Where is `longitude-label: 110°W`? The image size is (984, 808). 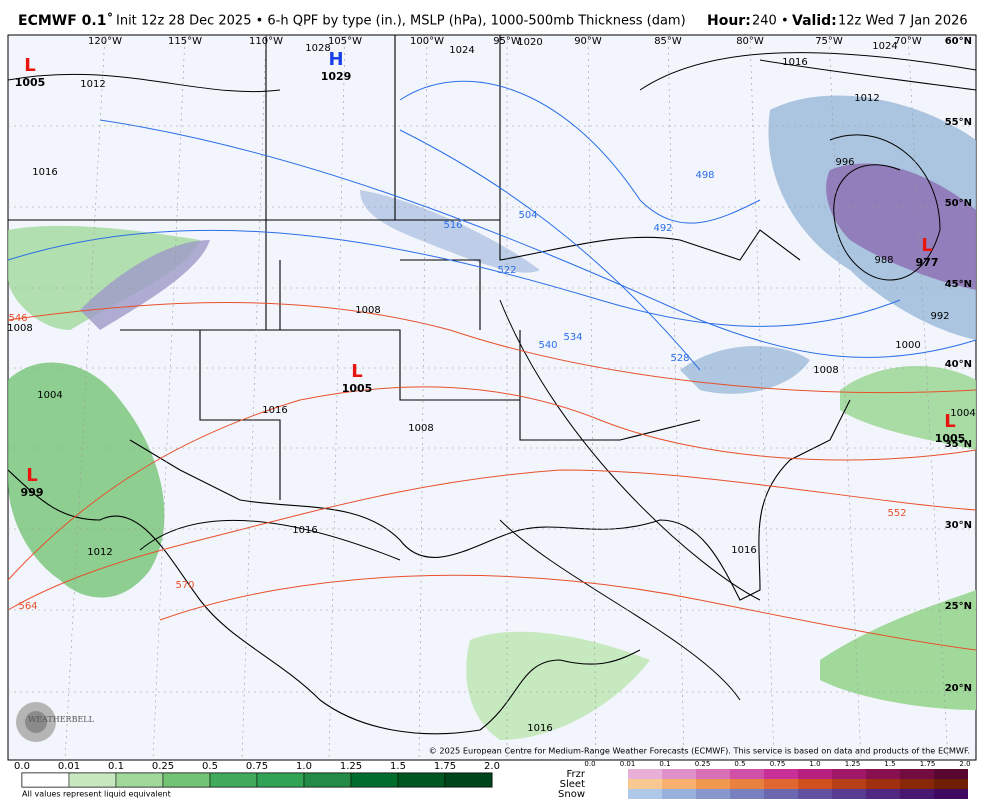 longitude-label: 110°W is located at coordinates (266, 41).